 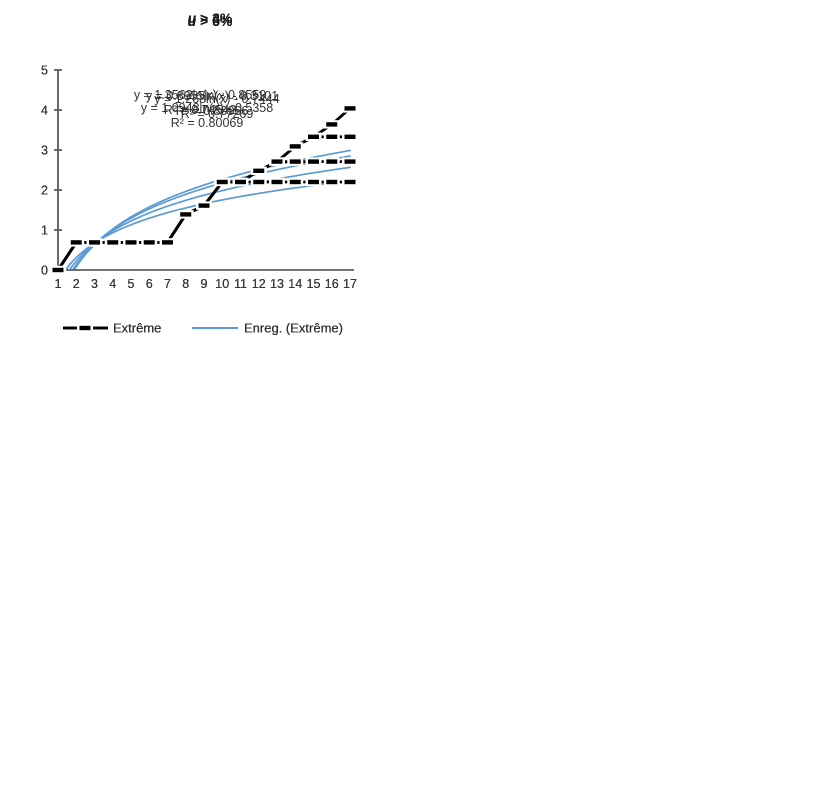 What do you see at coordinates (203, 328) in the screenshot?
I see `legend: Extrême Enreg. (Extrême)` at bounding box center [203, 328].